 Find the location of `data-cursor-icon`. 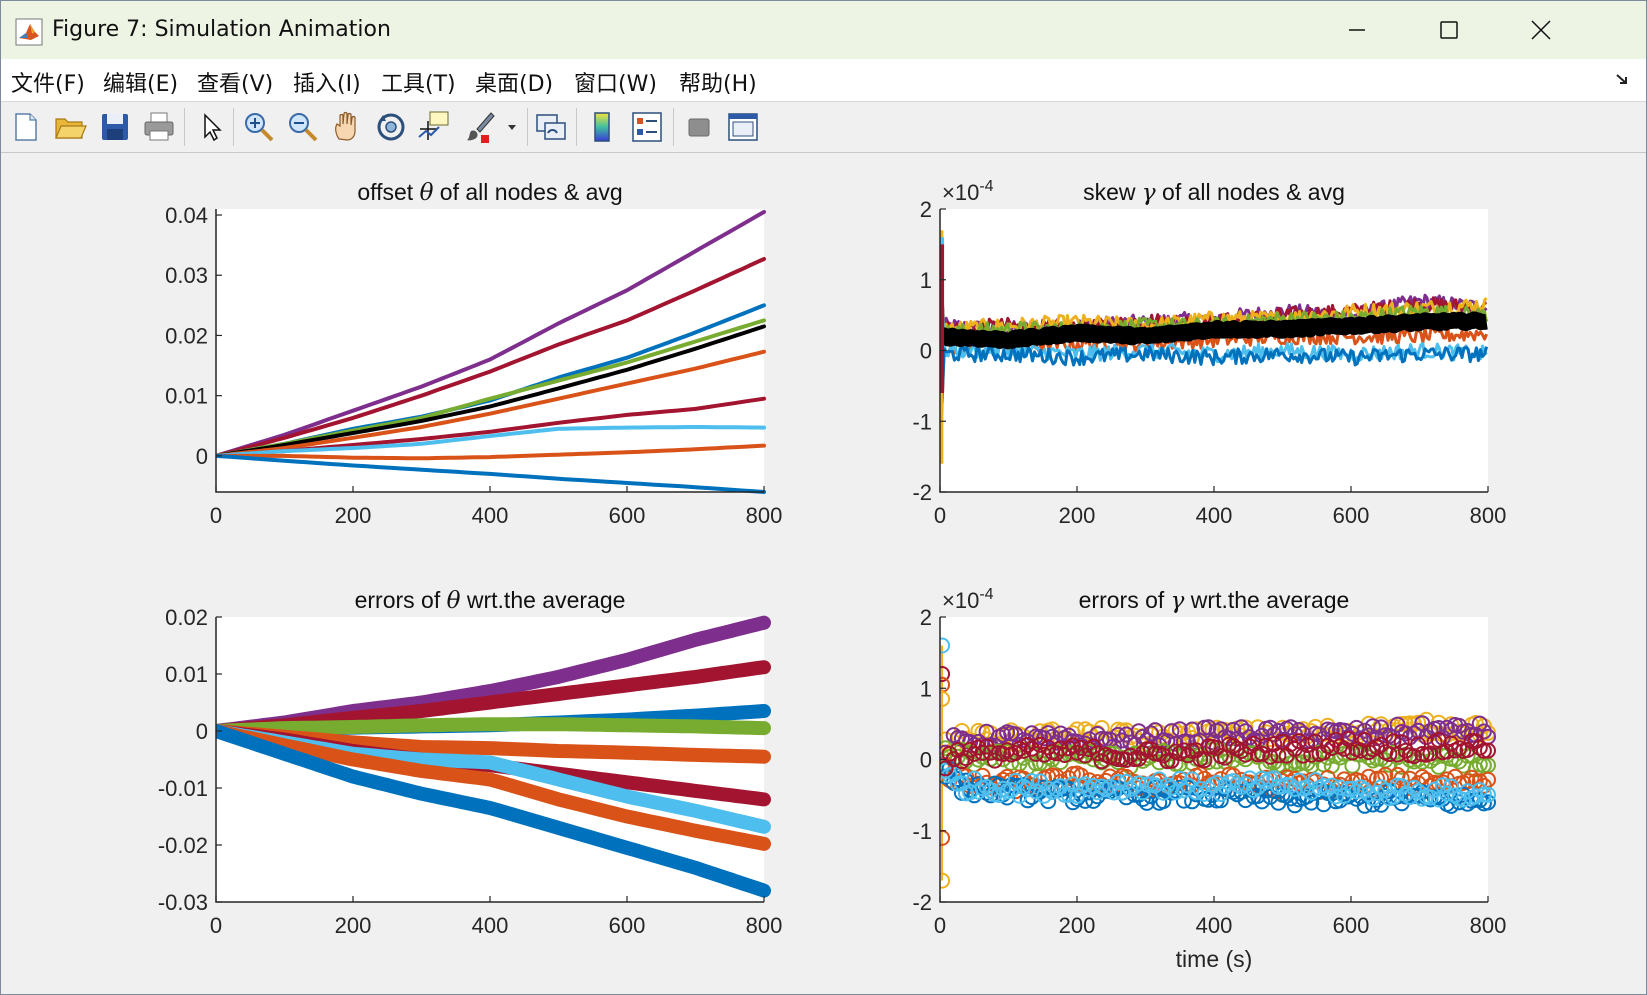

data-cursor-icon is located at coordinates (435, 127).